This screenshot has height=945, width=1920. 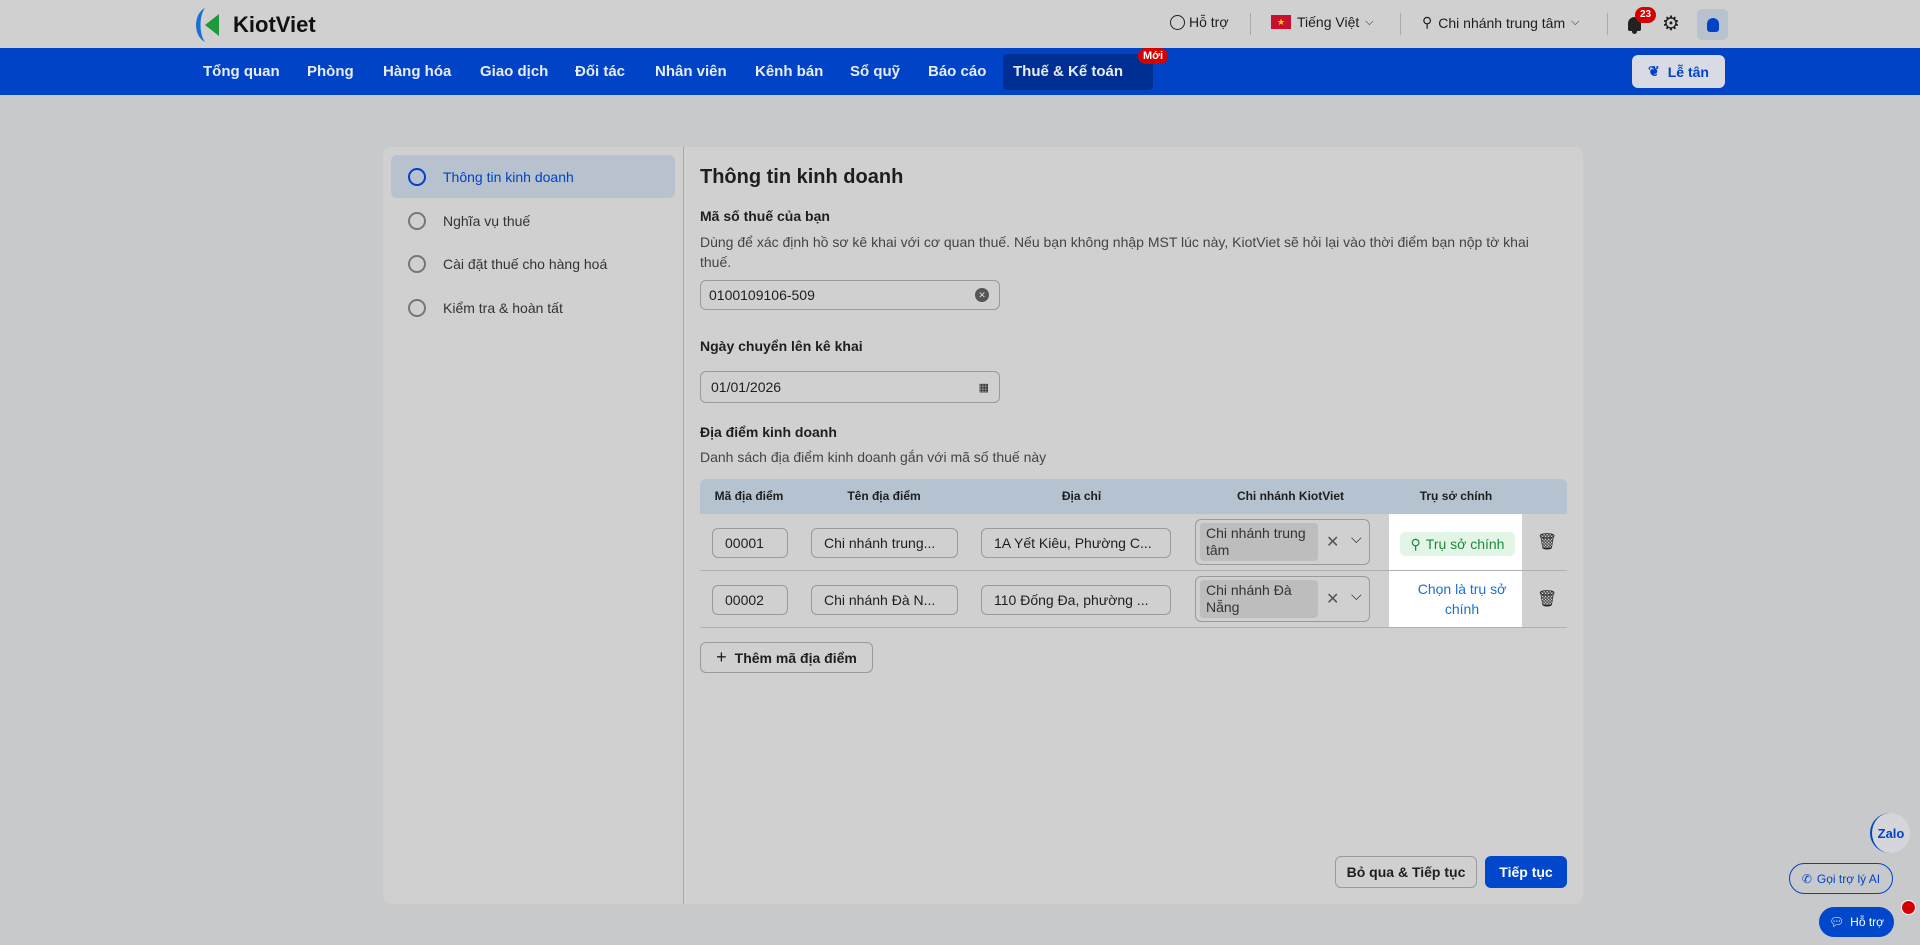 What do you see at coordinates (781, 346) in the screenshot?
I see `declaration-date-label: Ngày chuyển lên kê khai` at bounding box center [781, 346].